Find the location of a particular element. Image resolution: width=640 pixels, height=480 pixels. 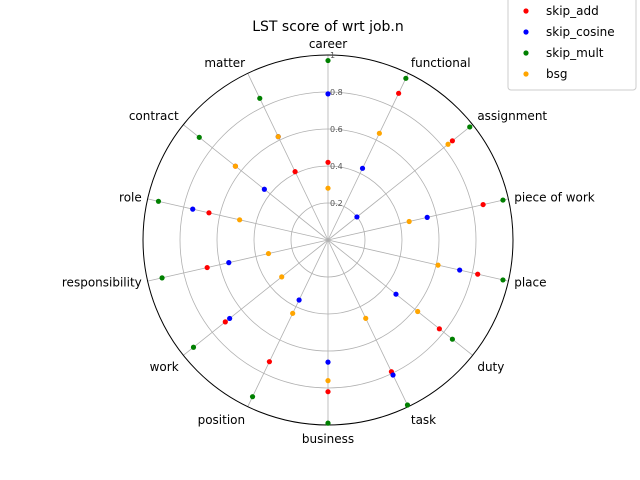

category-label: responsibility is located at coordinates (102, 283).